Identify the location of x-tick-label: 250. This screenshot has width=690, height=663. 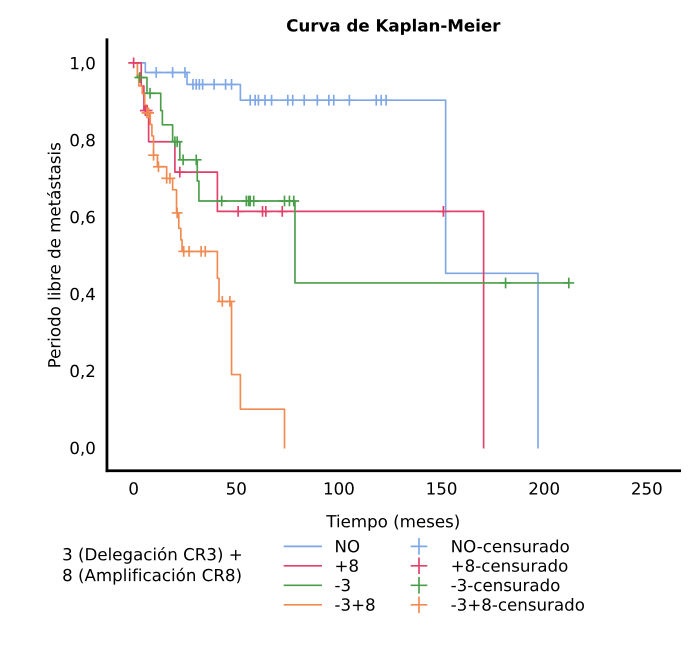
(647, 488).